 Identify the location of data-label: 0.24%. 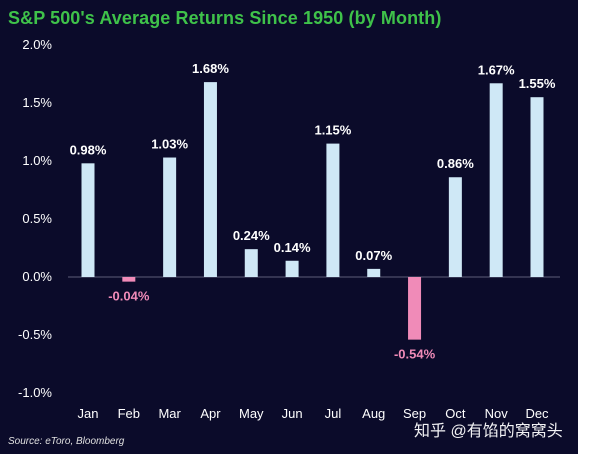
(251, 235).